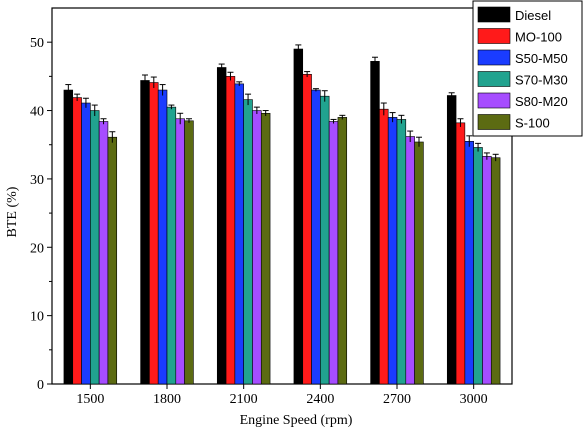 This screenshot has height=431, width=583. Describe the element at coordinates (474, 399) in the screenshot. I see `x-tick-label: 3000` at that location.